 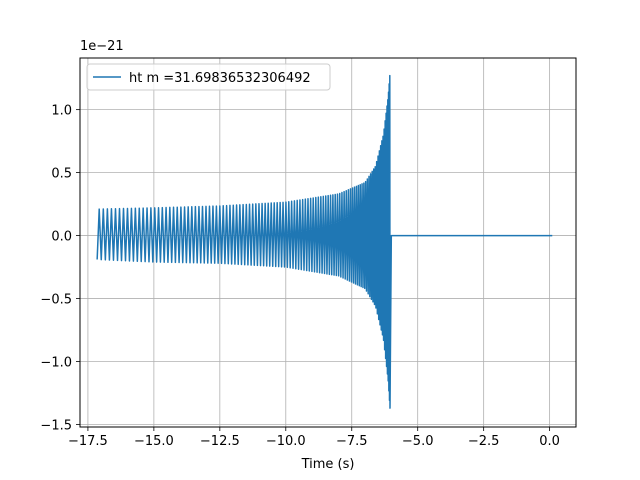 What do you see at coordinates (418, 441) in the screenshot?
I see `x-tick-label: −5.0` at bounding box center [418, 441].